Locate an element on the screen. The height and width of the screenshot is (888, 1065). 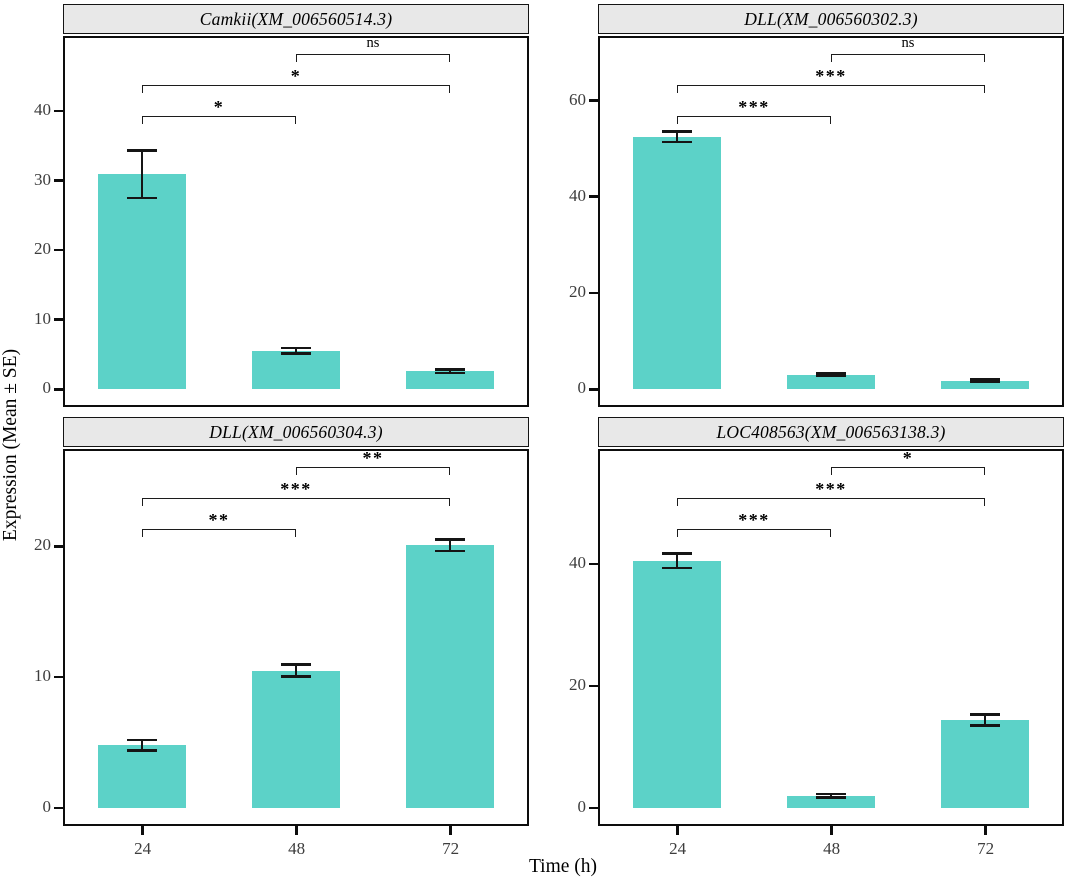
facet-title: Camkii(XM_006560514.3) is located at coordinates (296, 18).